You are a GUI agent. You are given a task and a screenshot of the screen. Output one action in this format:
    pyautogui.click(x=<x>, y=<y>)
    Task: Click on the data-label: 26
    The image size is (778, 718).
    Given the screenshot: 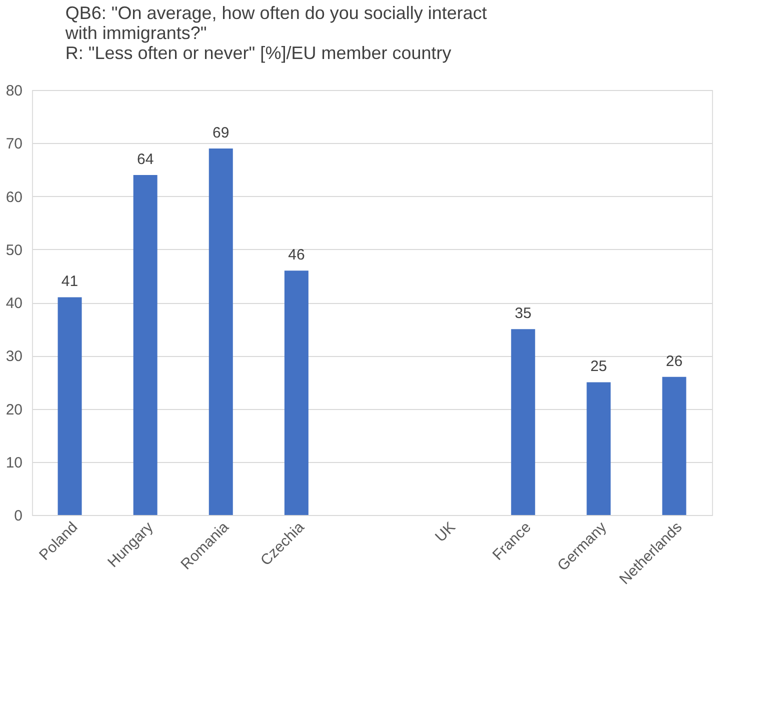 What is the action you would take?
    pyautogui.click(x=674, y=361)
    